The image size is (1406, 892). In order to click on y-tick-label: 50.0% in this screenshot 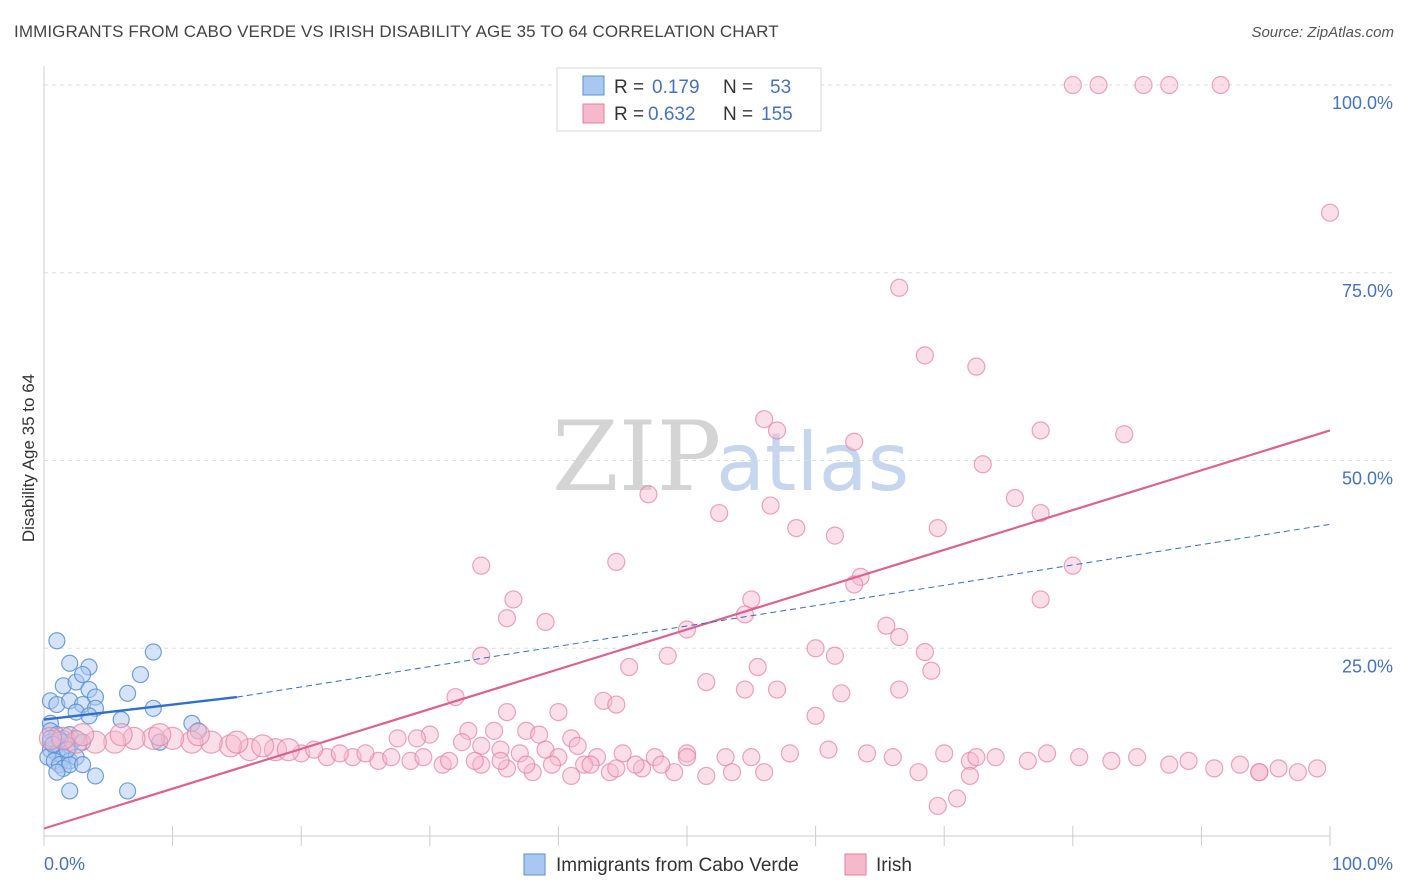, I will do `click(1367, 479)`.